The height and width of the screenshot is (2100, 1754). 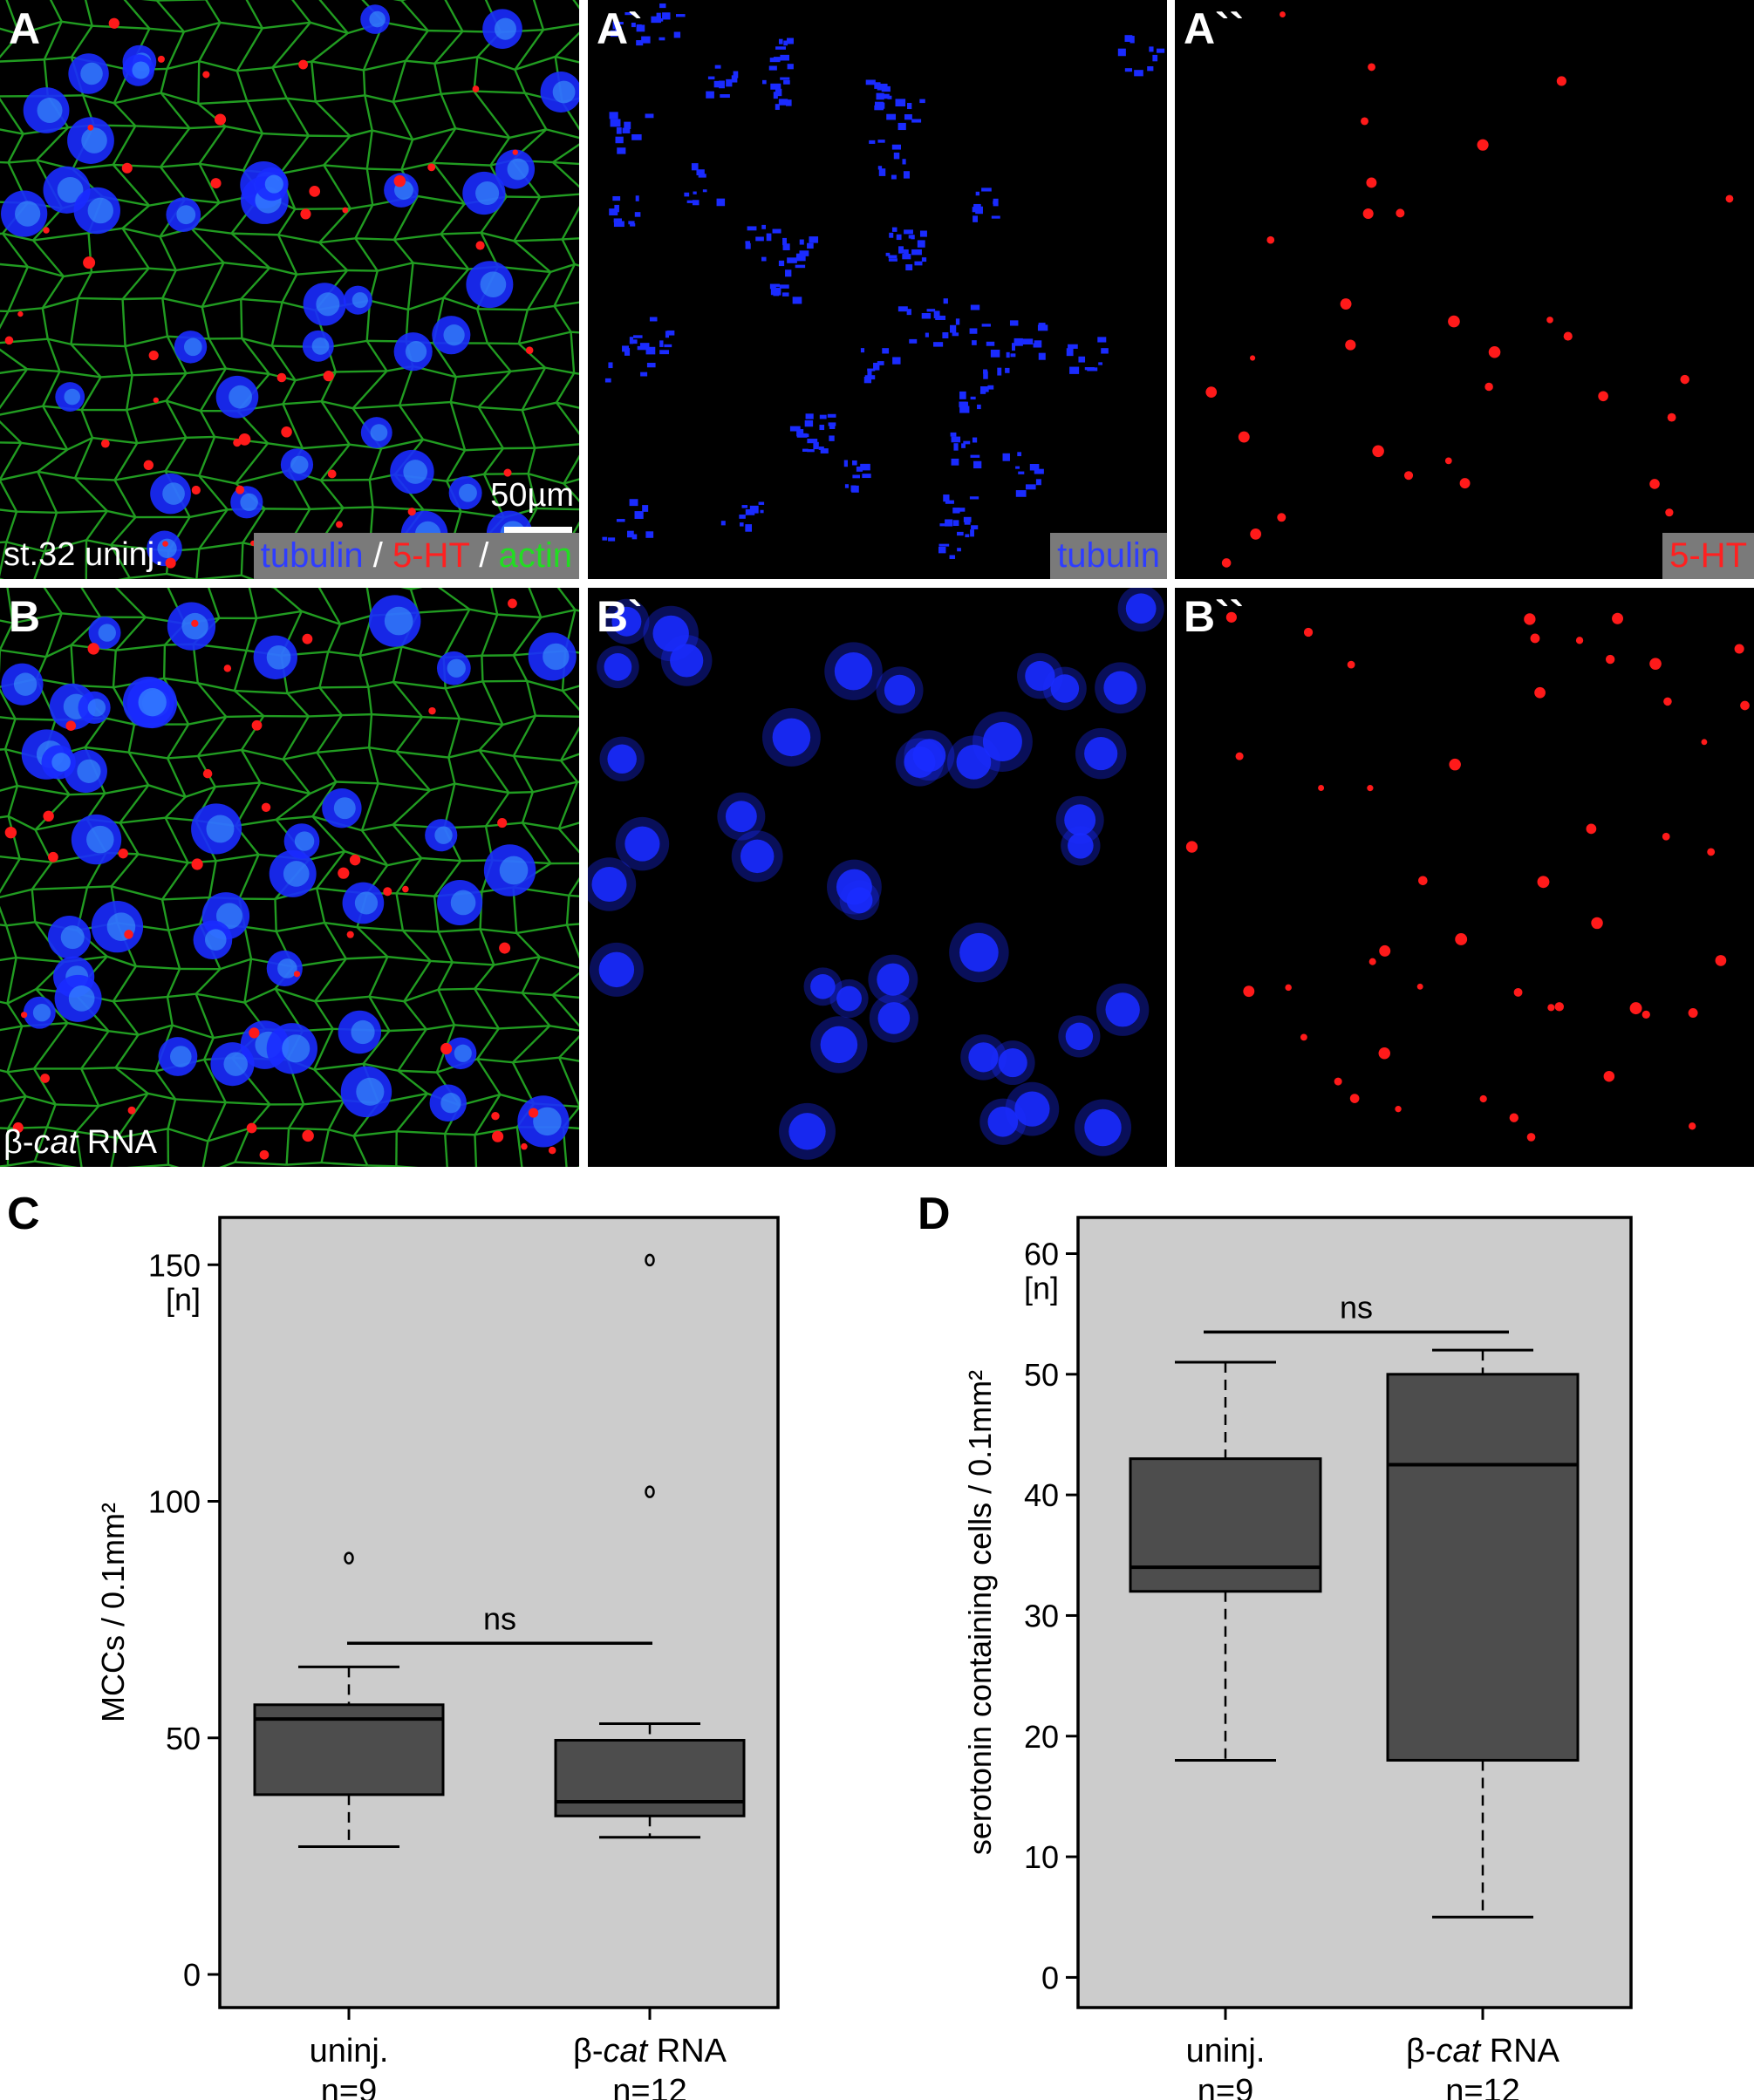 What do you see at coordinates (1041, 1857) in the screenshot?
I see `y-tick-label: 10` at bounding box center [1041, 1857].